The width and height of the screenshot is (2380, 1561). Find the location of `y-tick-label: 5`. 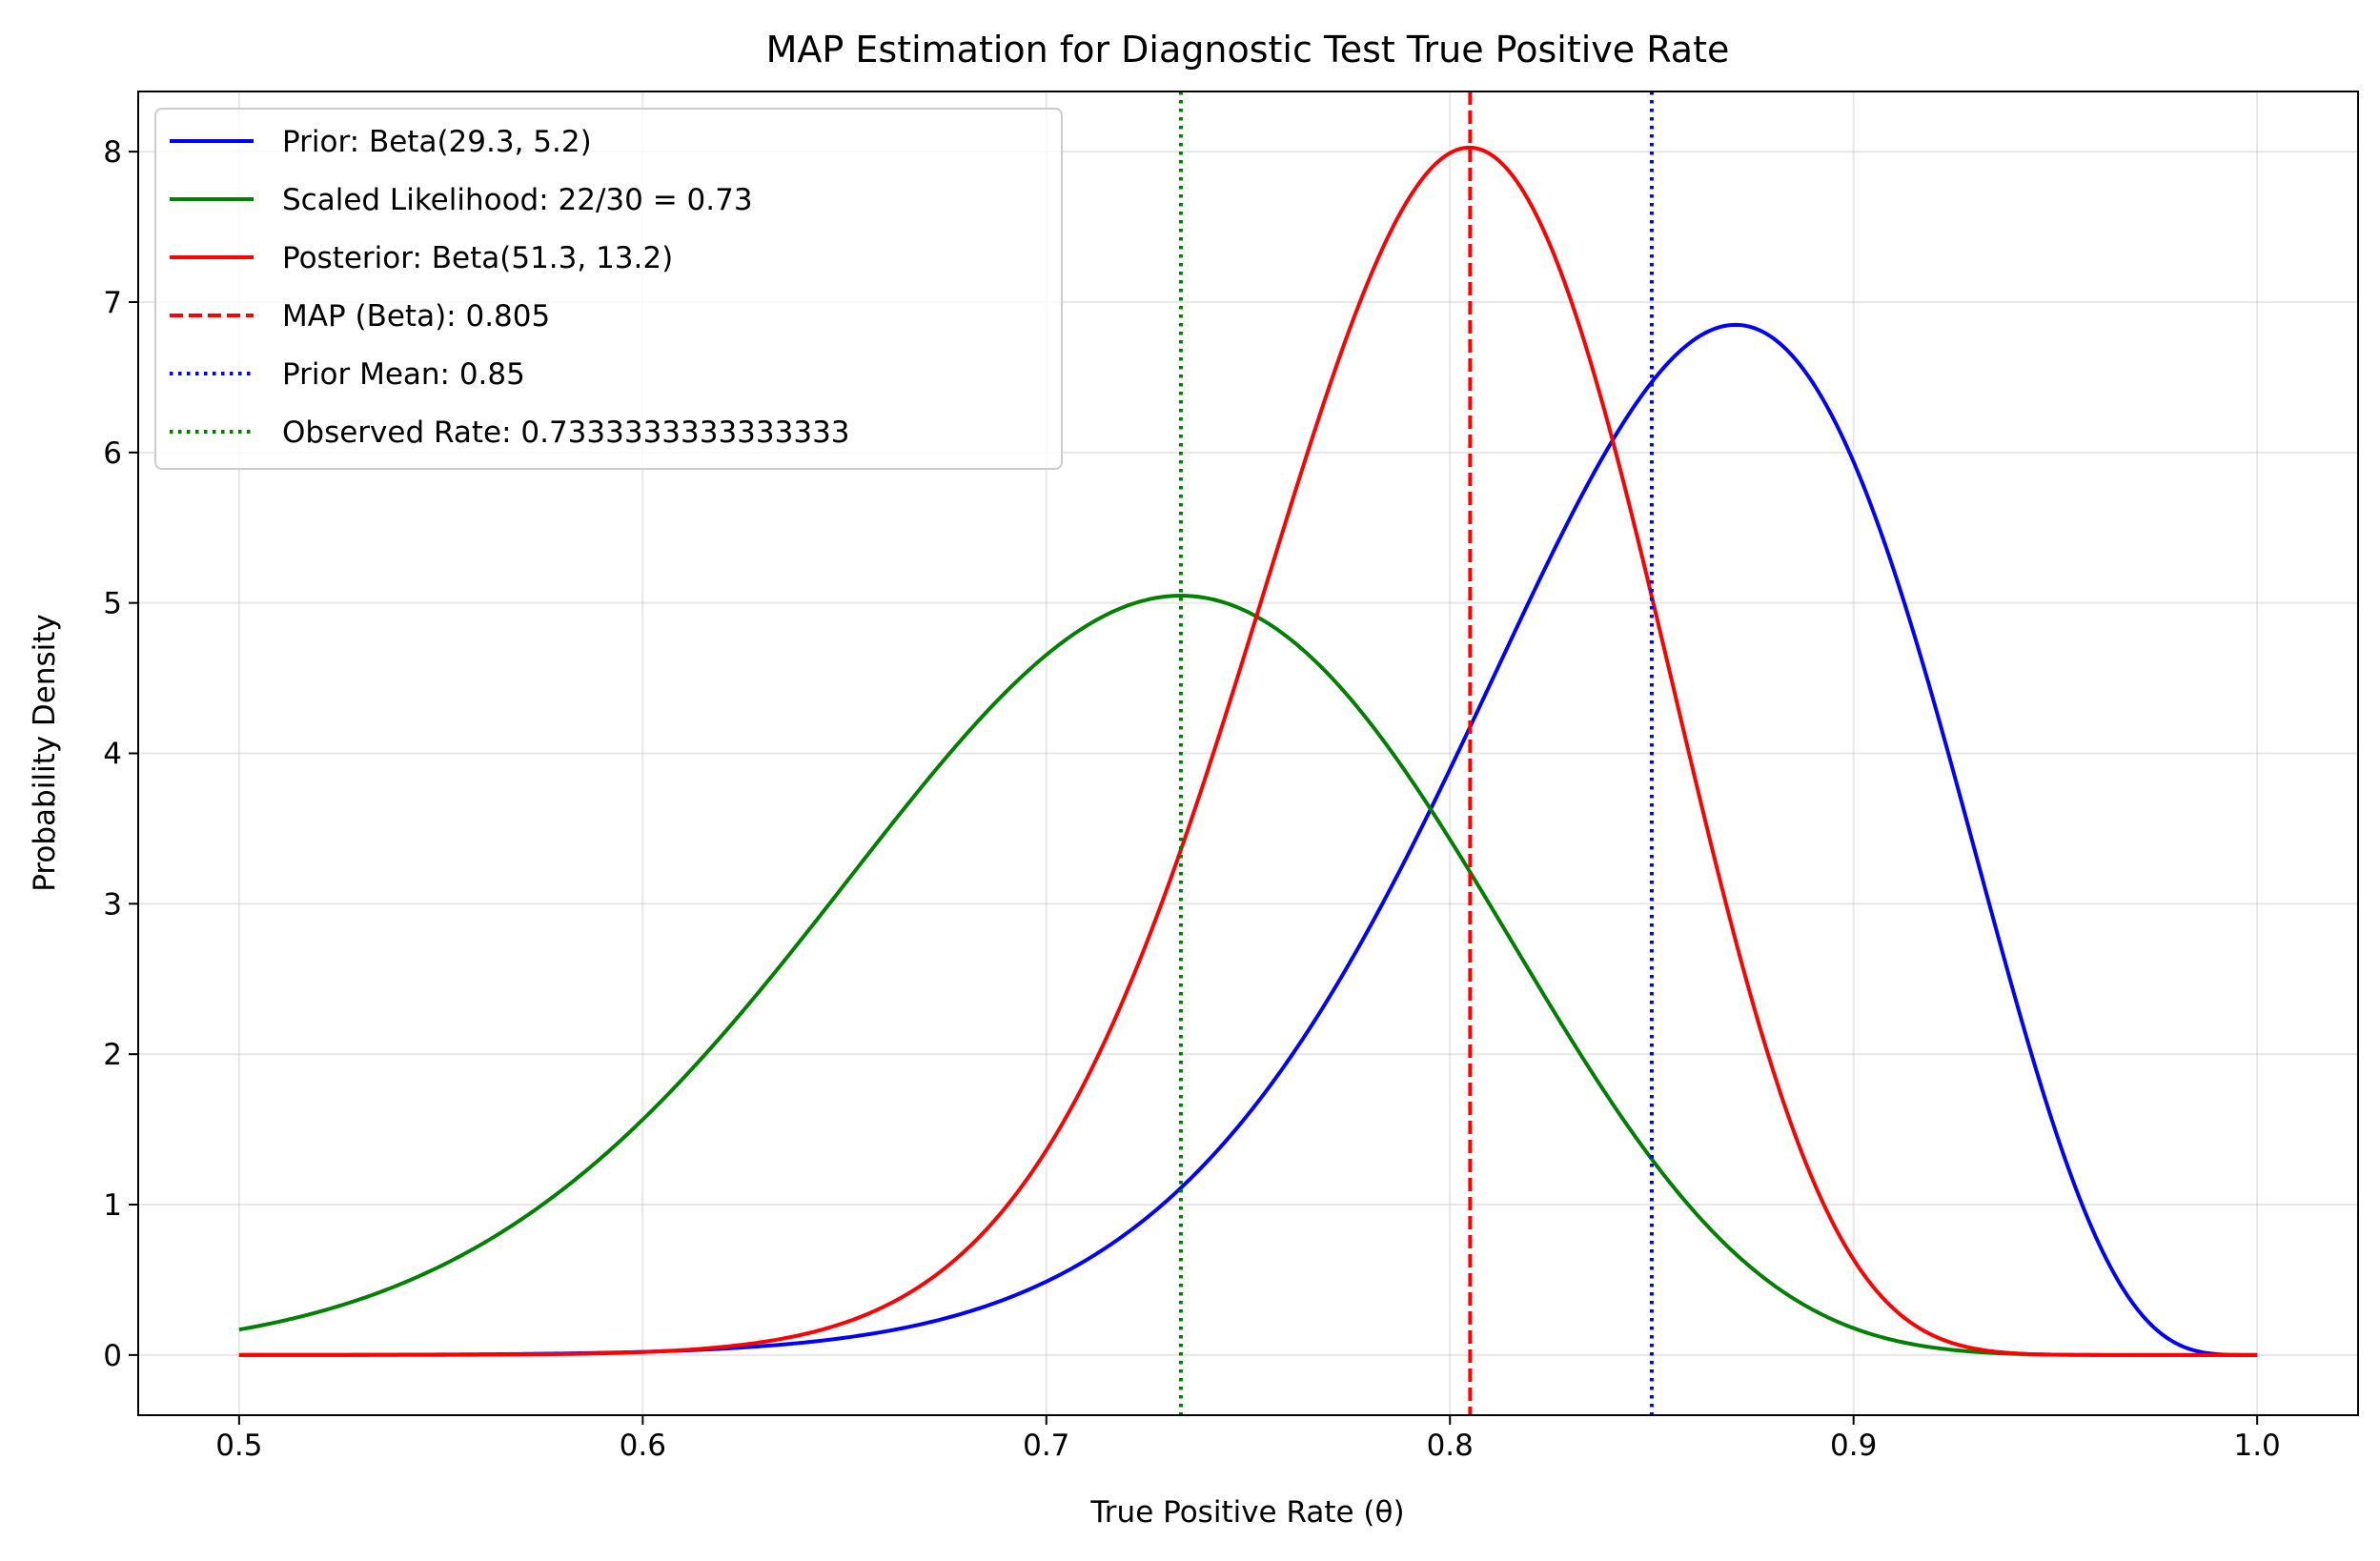

y-tick-label: 5 is located at coordinates (112, 604).